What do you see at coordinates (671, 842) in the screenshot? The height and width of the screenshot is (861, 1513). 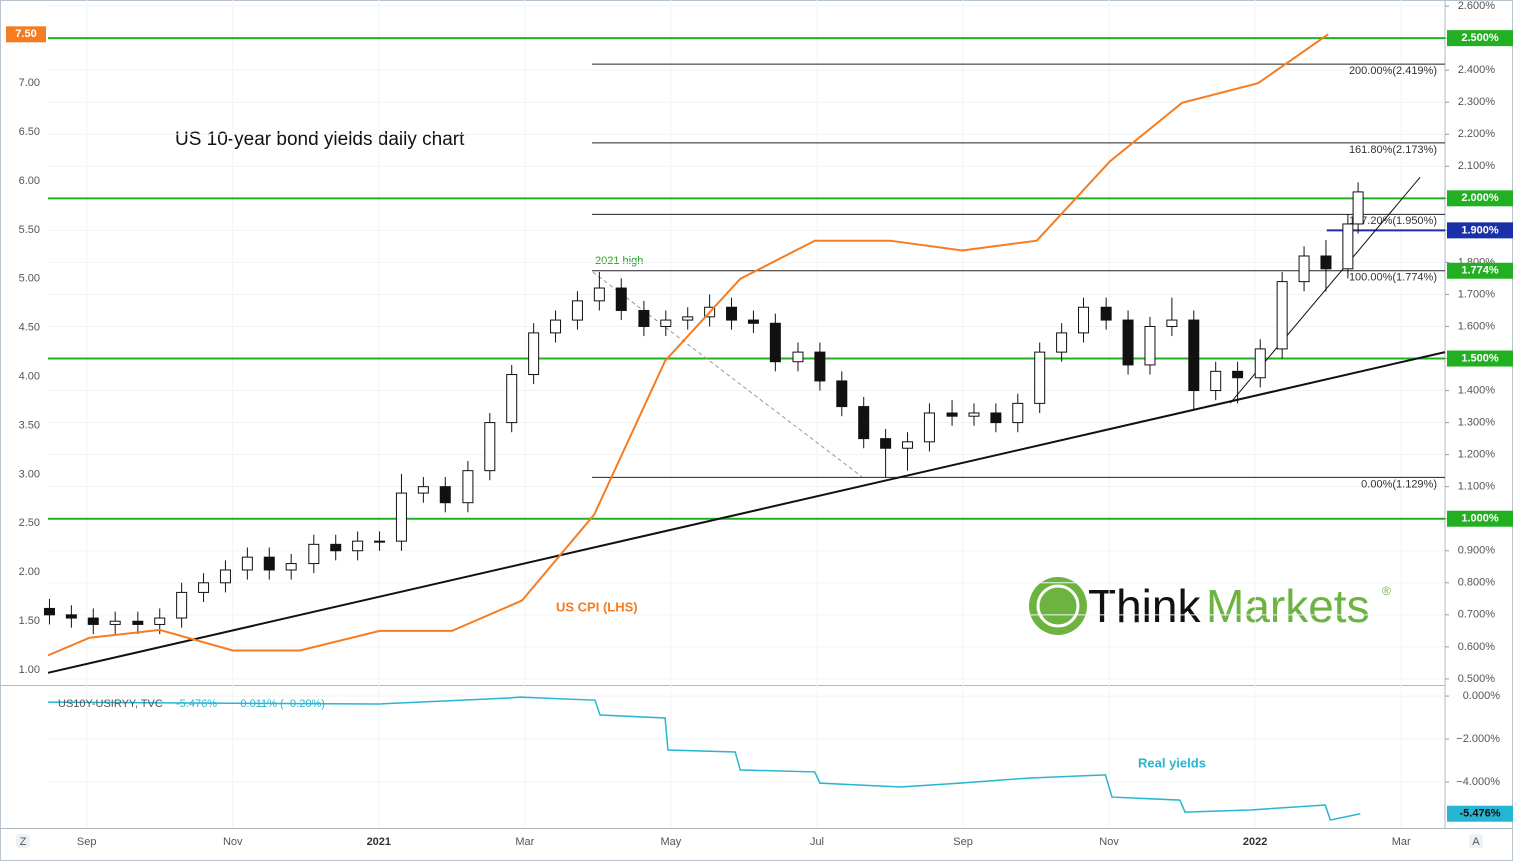 I see `x-tick-label: May` at bounding box center [671, 842].